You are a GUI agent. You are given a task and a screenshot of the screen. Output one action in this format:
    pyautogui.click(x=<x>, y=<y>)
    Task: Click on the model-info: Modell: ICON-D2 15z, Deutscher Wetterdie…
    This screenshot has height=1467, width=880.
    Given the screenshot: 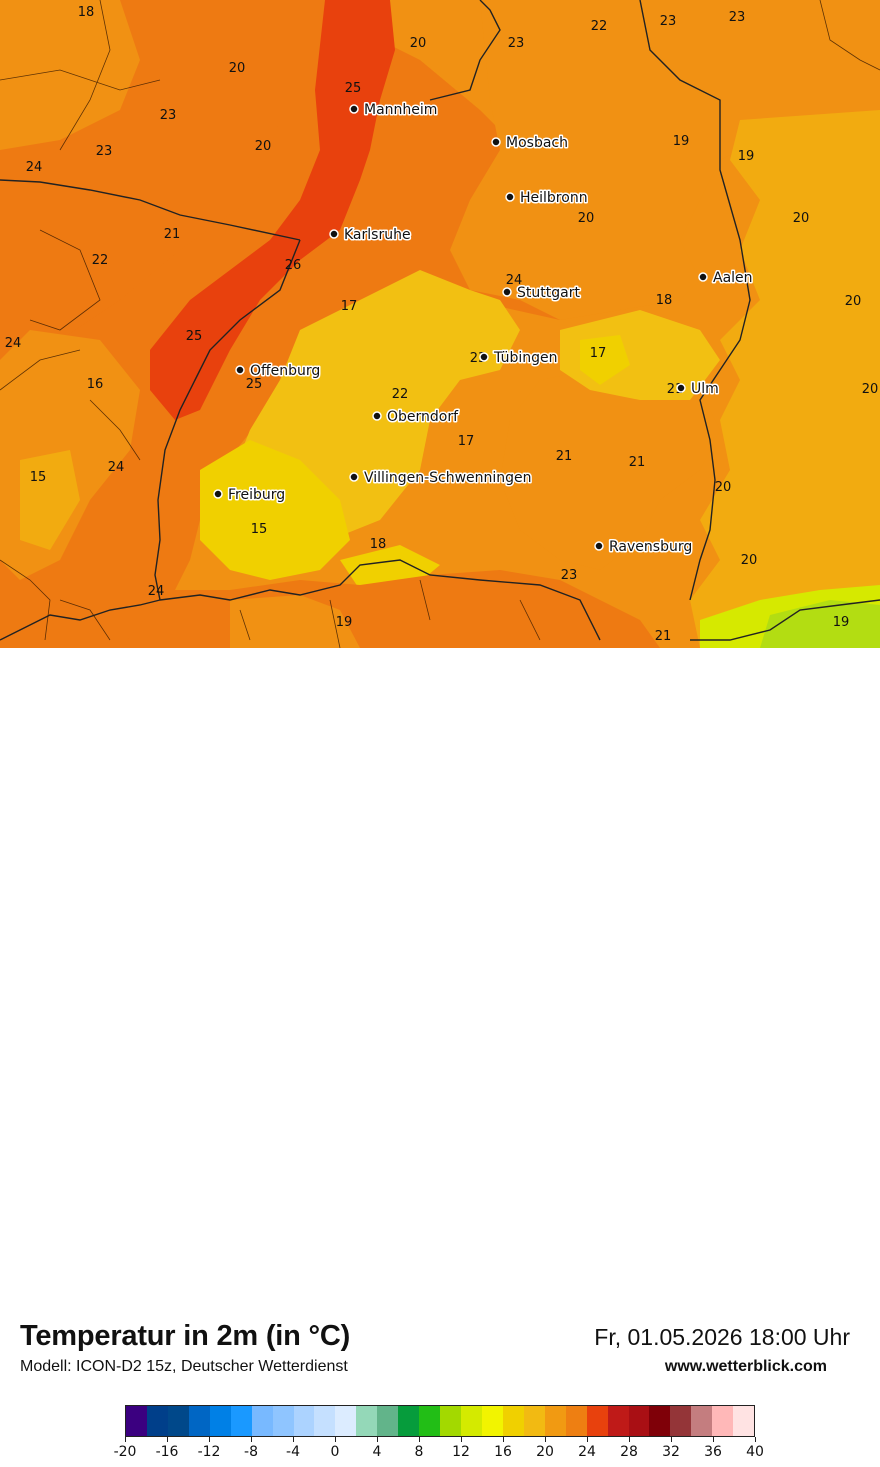 What is the action you would take?
    pyautogui.click(x=184, y=1366)
    